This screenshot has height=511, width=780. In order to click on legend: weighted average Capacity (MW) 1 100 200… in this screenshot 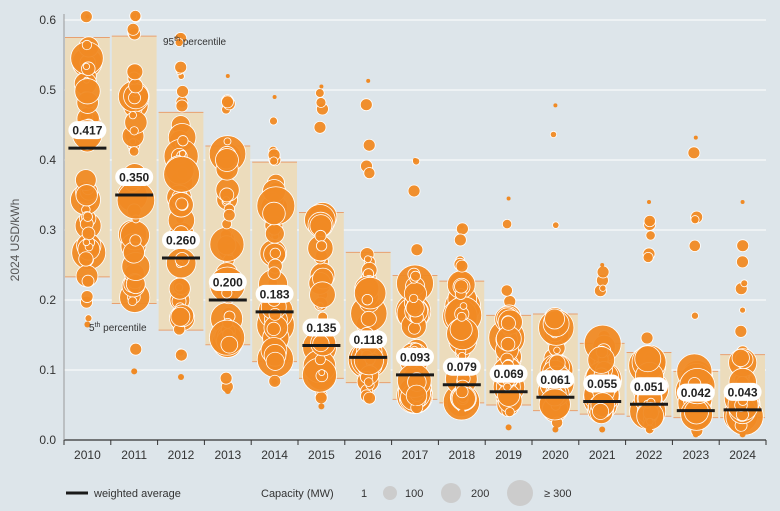, I will do `click(318, 493)`.